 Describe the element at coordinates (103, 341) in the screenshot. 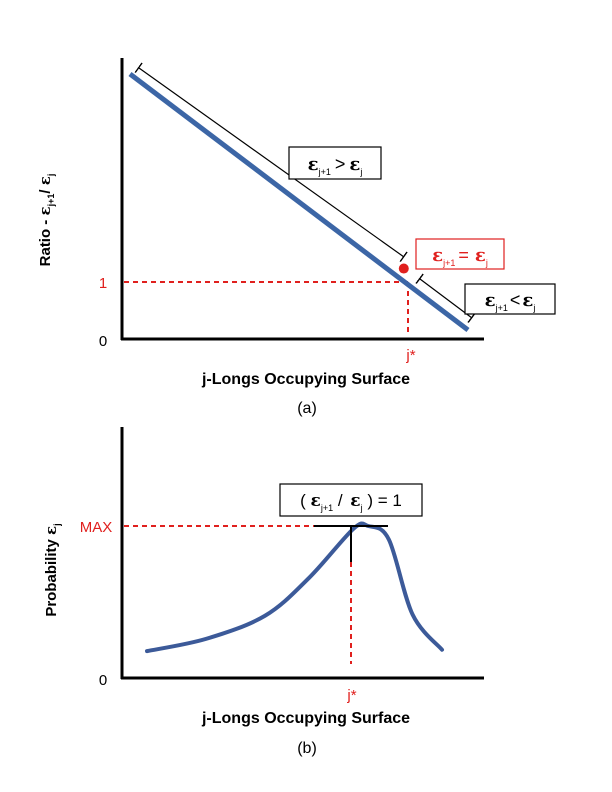

I see `panel-a-ytick-0: 0` at that location.